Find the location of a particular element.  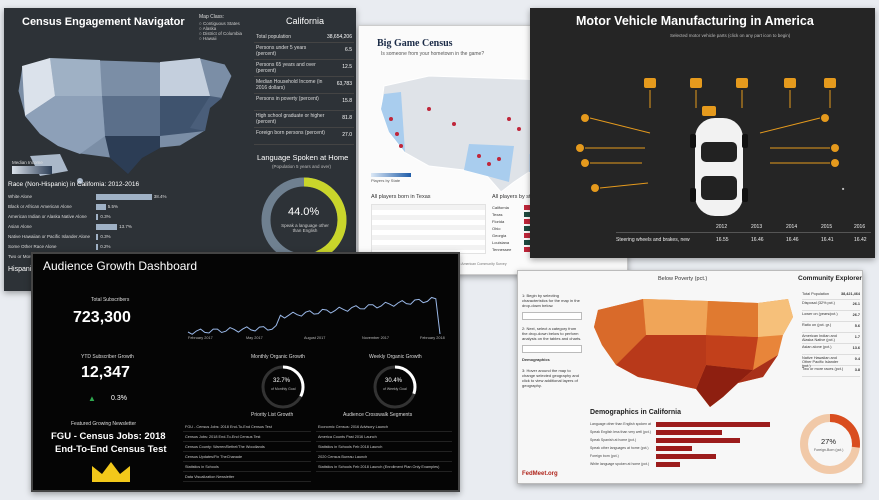

subscriber-line-chart is located at coordinates (313, 311).